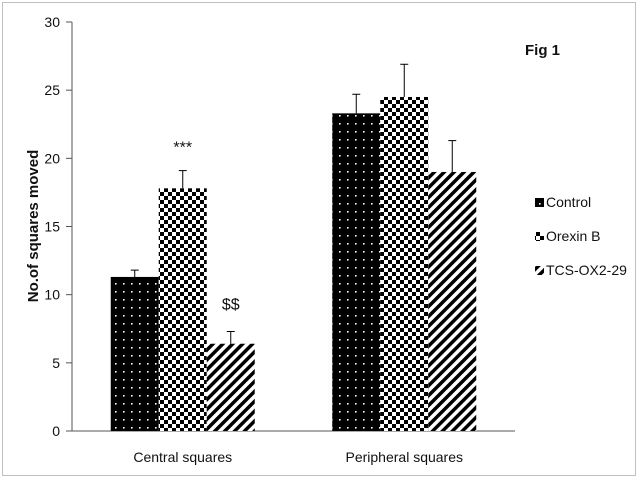 The width and height of the screenshot is (640, 480). Describe the element at coordinates (206, 227) in the screenshot. I see `annotation-group: *** $$` at that location.